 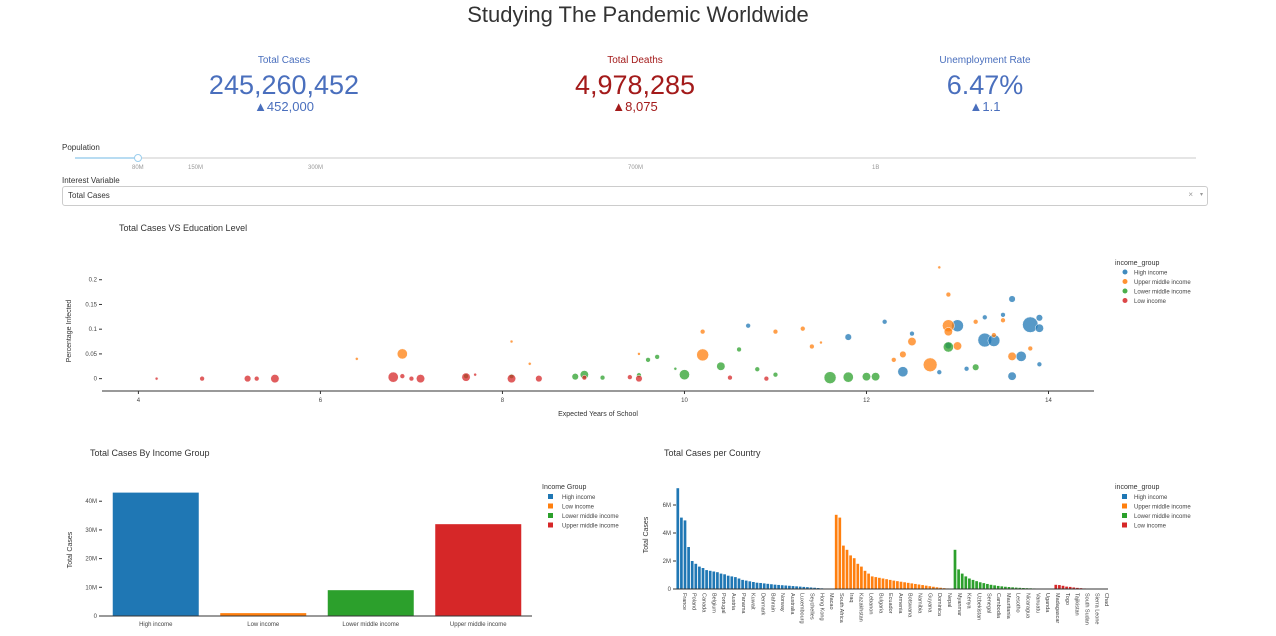 What do you see at coordinates (196, 168) in the screenshot?
I see `slider-mark-150m: 150M` at bounding box center [196, 168].